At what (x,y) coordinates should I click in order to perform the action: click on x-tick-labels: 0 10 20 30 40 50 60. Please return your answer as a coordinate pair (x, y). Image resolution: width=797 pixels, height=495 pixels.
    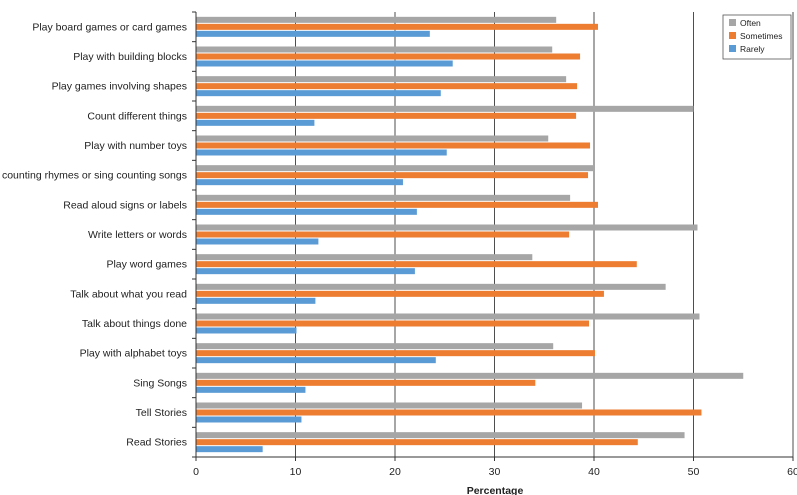
    Looking at the image, I should click on (495, 472).